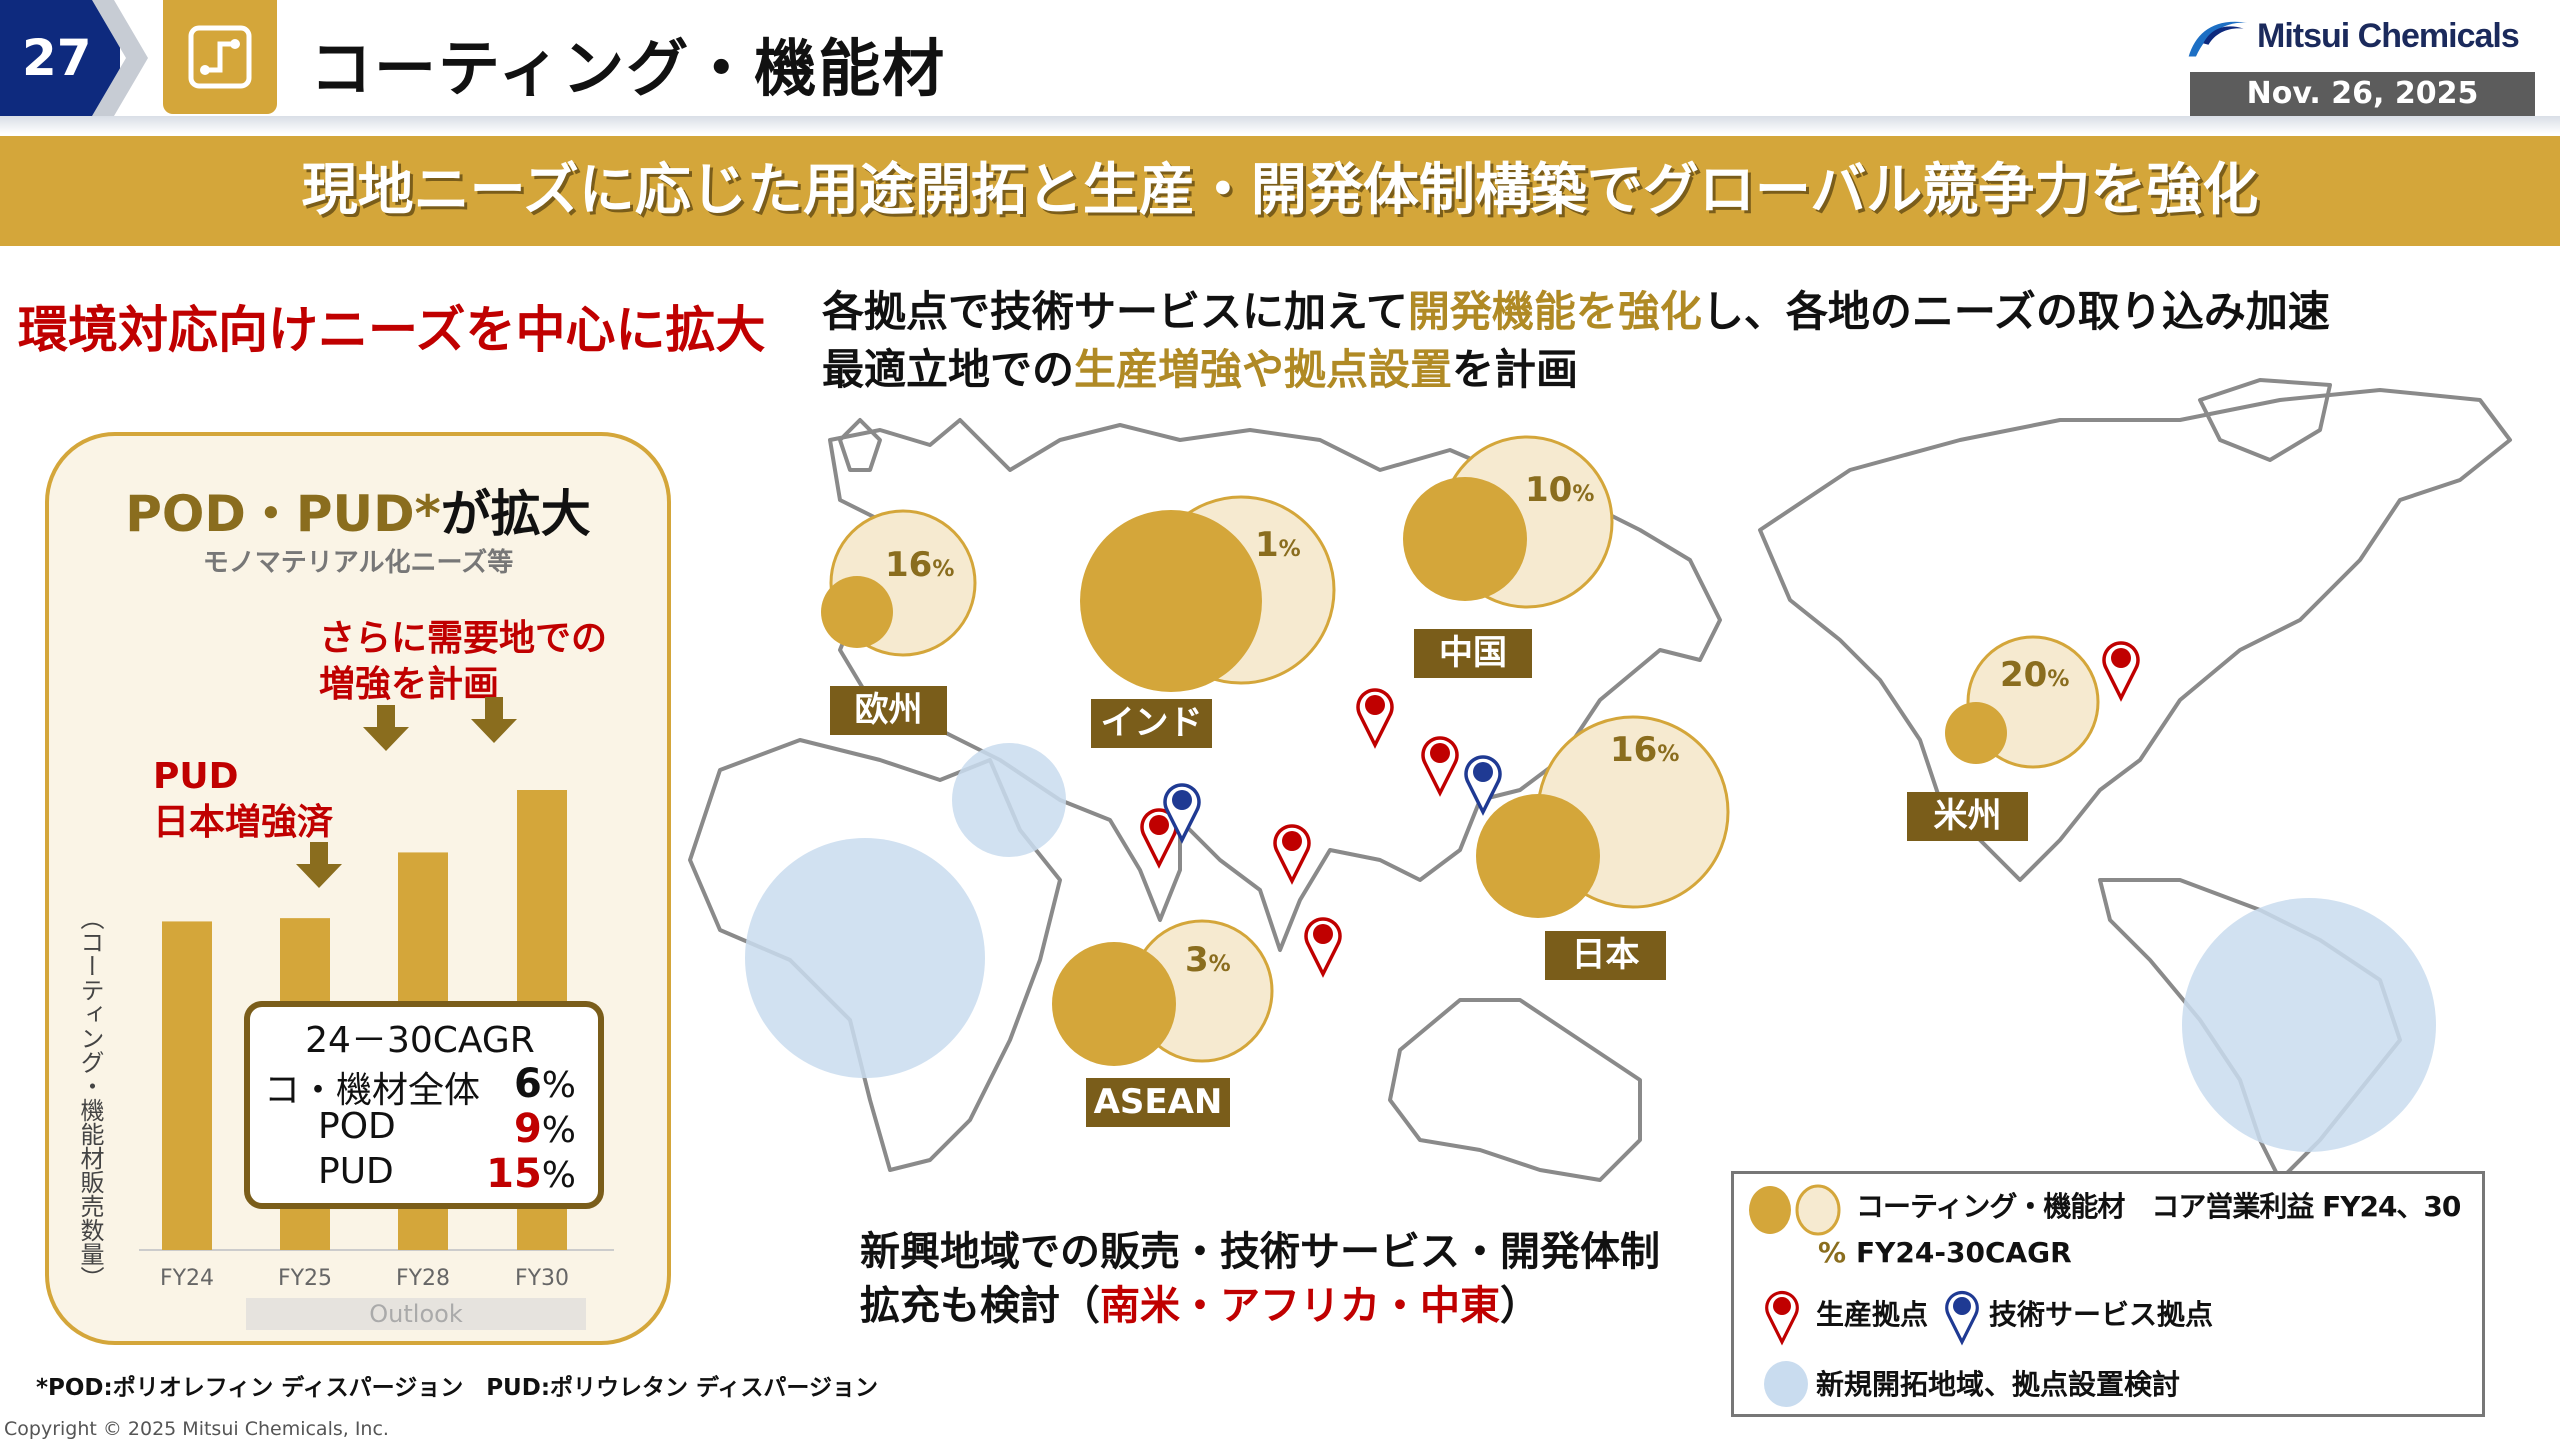 The image size is (2560, 1440). What do you see at coordinates (447, 1174) in the screenshot?
I see `cagr-row: PUD 15%` at bounding box center [447, 1174].